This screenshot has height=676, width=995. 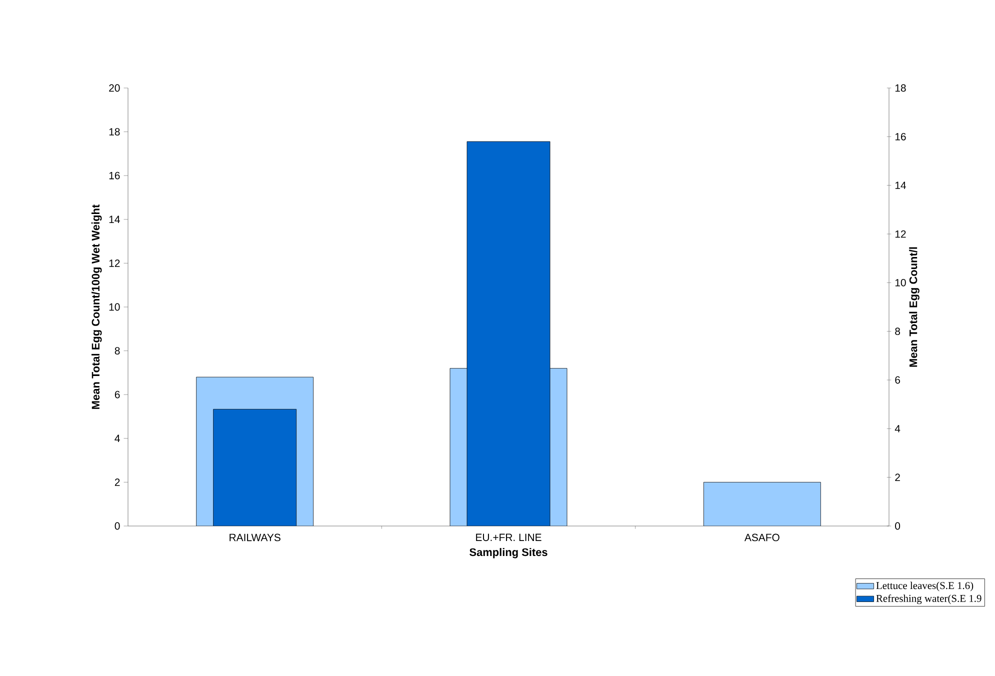 I want to click on y2-tick-label: 6, so click(x=897, y=380).